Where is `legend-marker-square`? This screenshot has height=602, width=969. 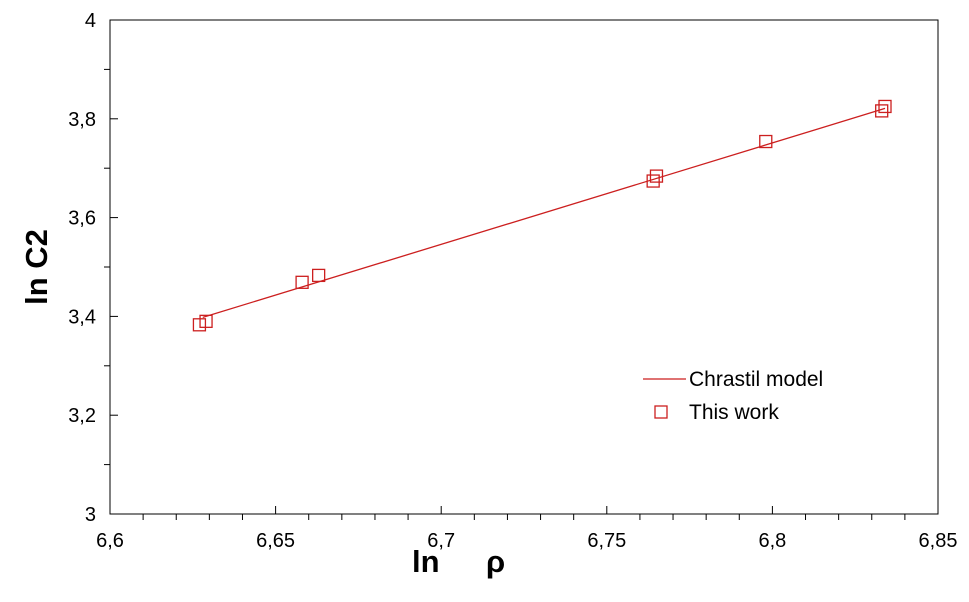 legend-marker-square is located at coordinates (661, 412).